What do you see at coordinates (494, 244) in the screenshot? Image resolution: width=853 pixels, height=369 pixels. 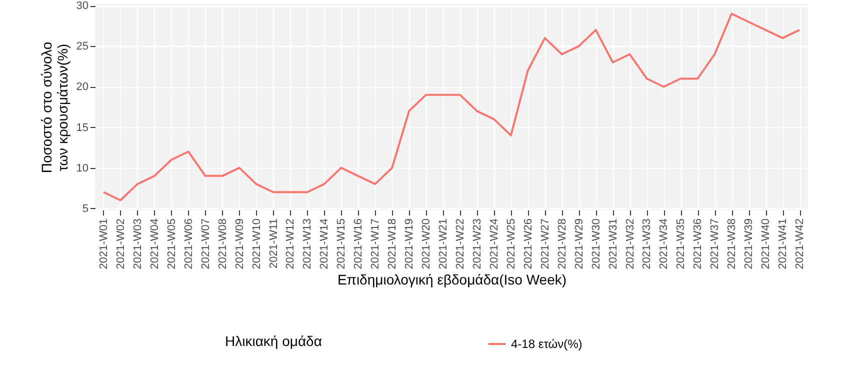 I see `x-tick-label: 2021-W24` at bounding box center [494, 244].